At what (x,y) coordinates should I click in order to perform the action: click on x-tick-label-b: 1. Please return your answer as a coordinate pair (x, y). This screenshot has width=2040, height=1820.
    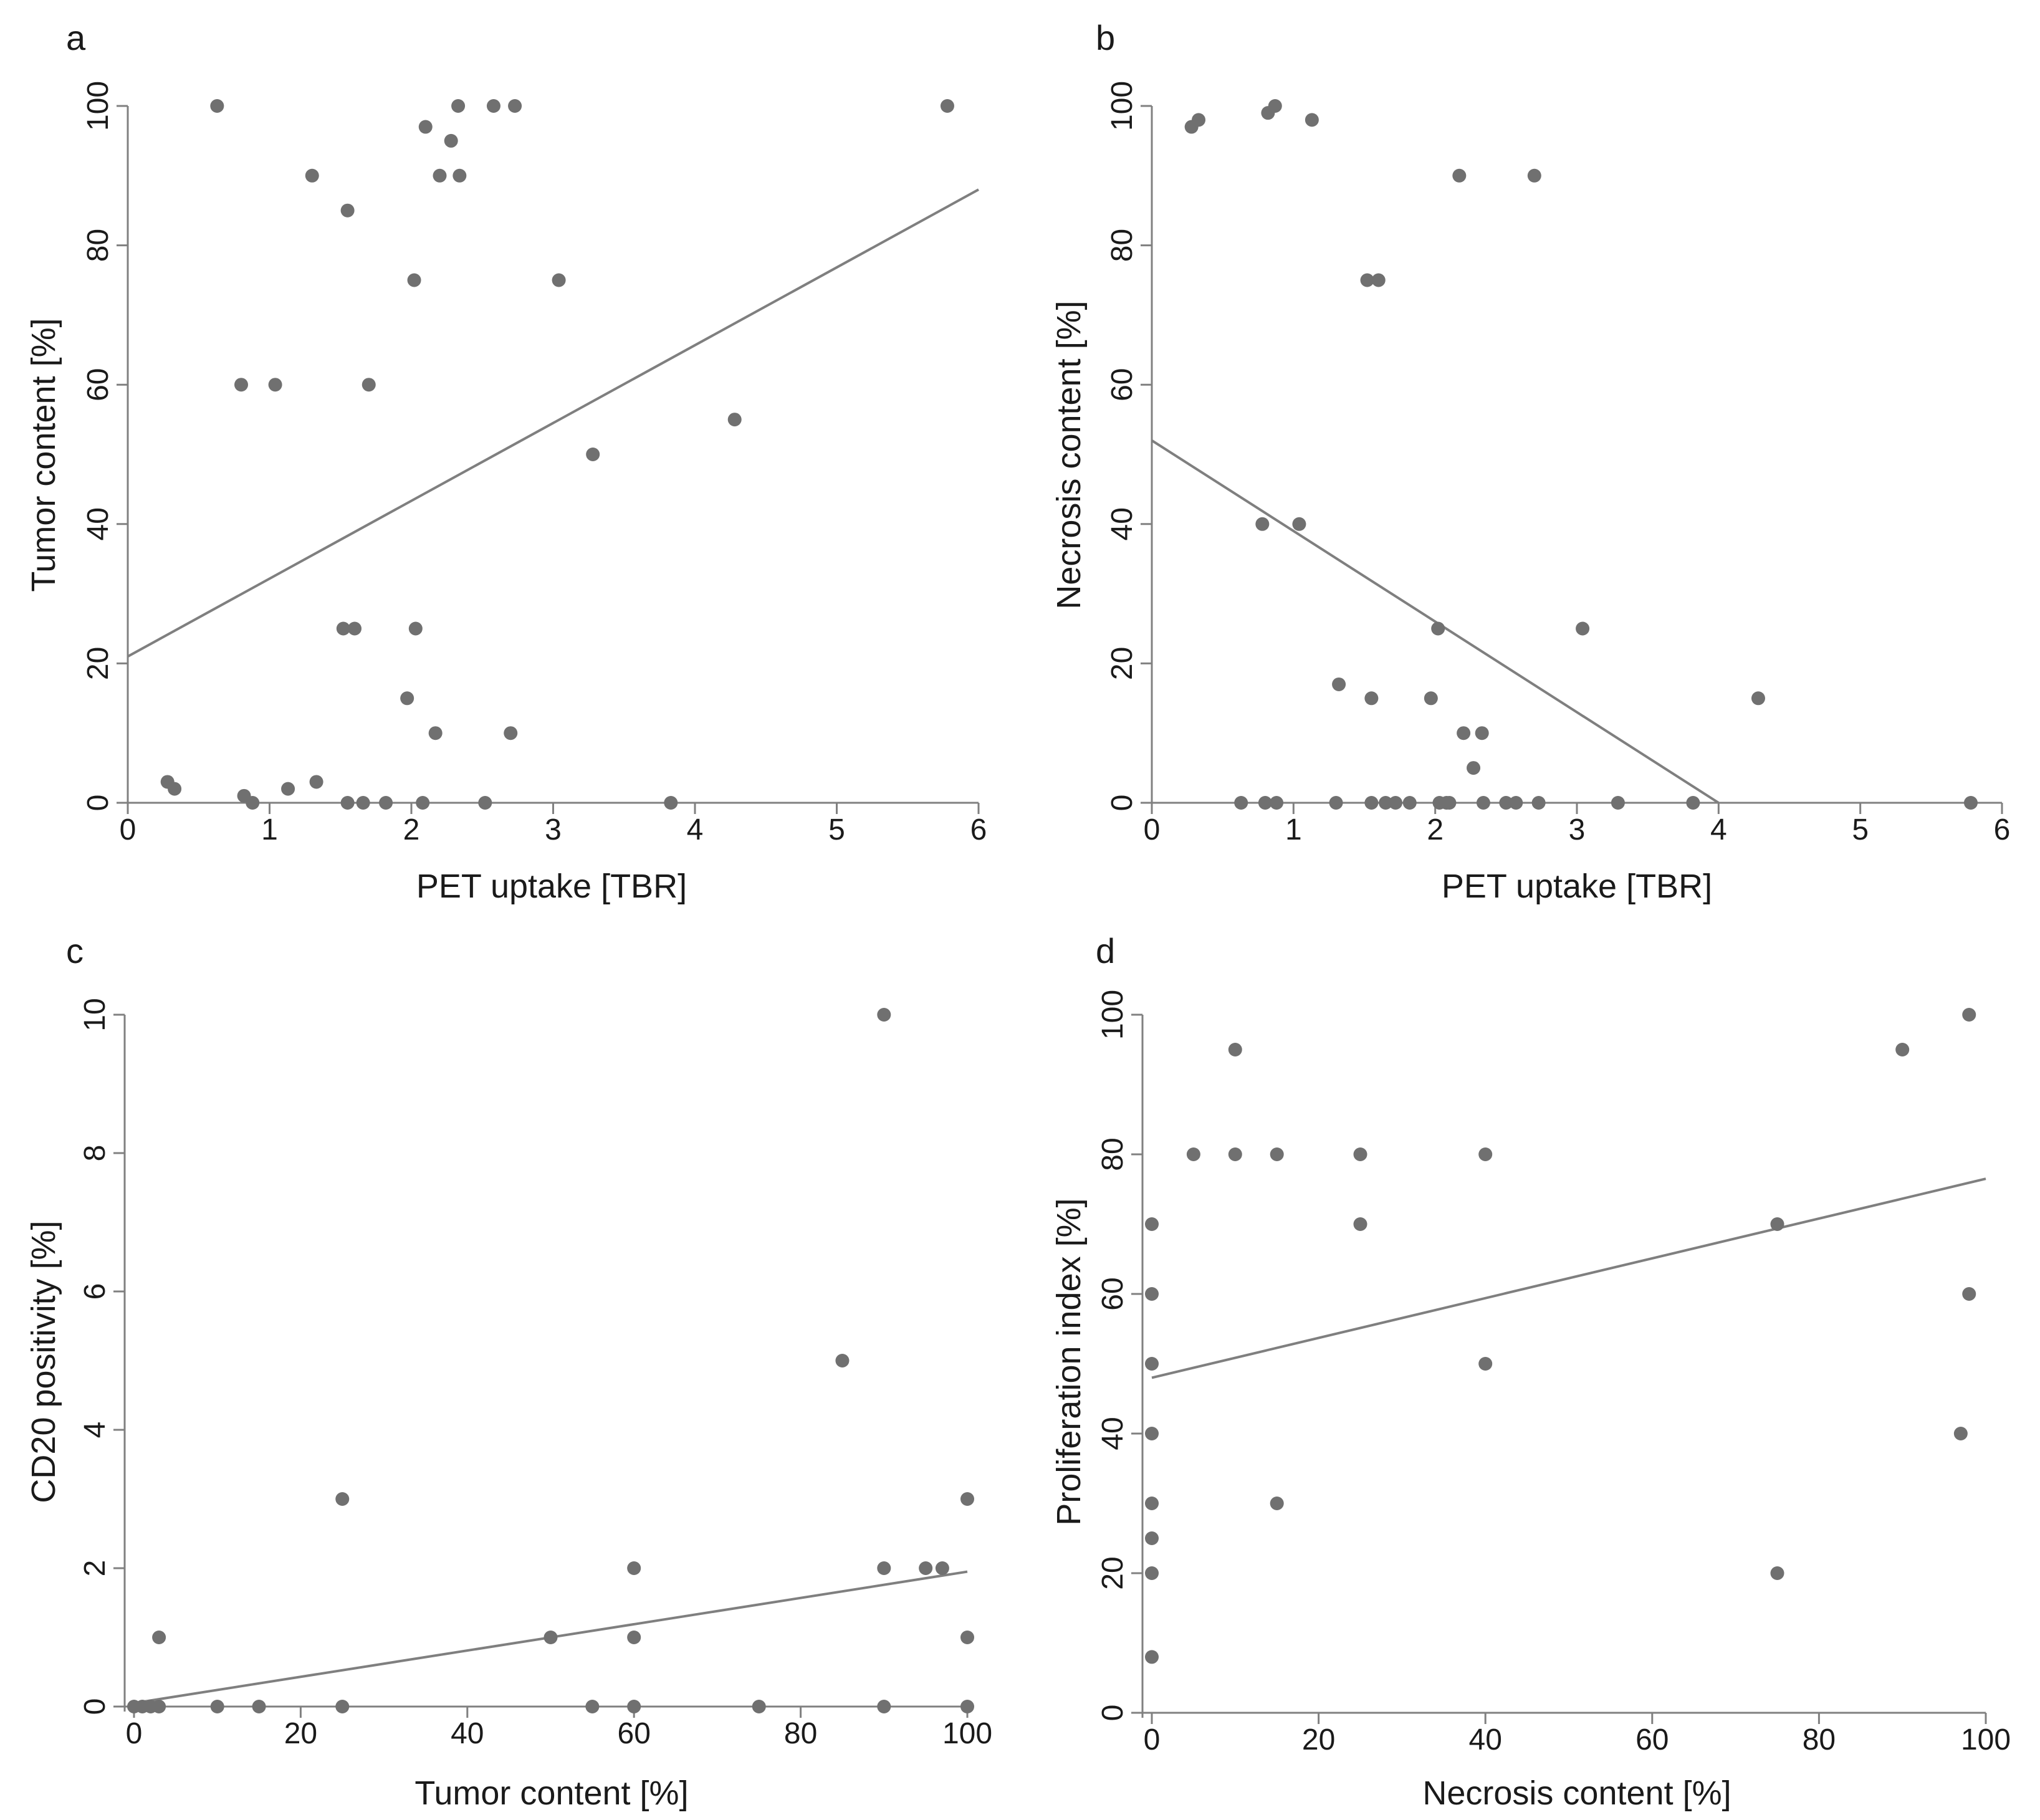
    Looking at the image, I should click on (1293, 829).